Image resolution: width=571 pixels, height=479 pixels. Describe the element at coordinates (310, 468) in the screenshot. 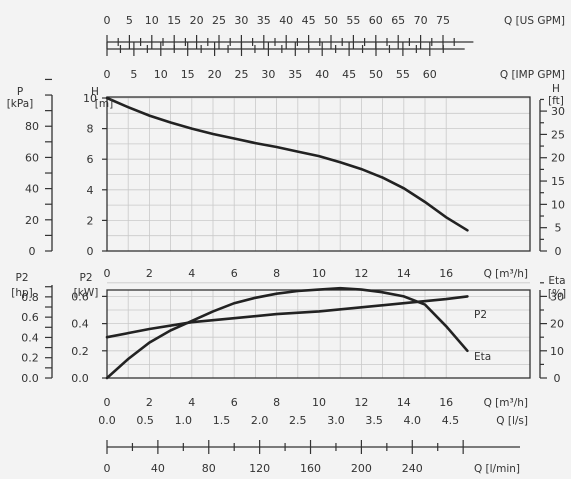

I see `lmin-scale-label: 160` at that location.